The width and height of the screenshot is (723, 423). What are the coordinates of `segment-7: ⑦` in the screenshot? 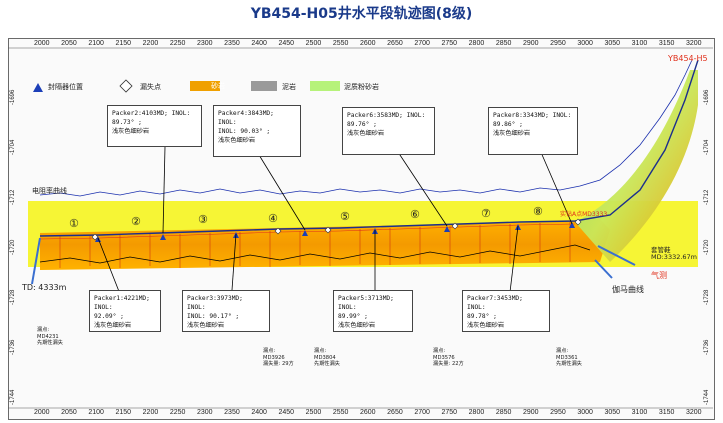 It's located at (486, 213).